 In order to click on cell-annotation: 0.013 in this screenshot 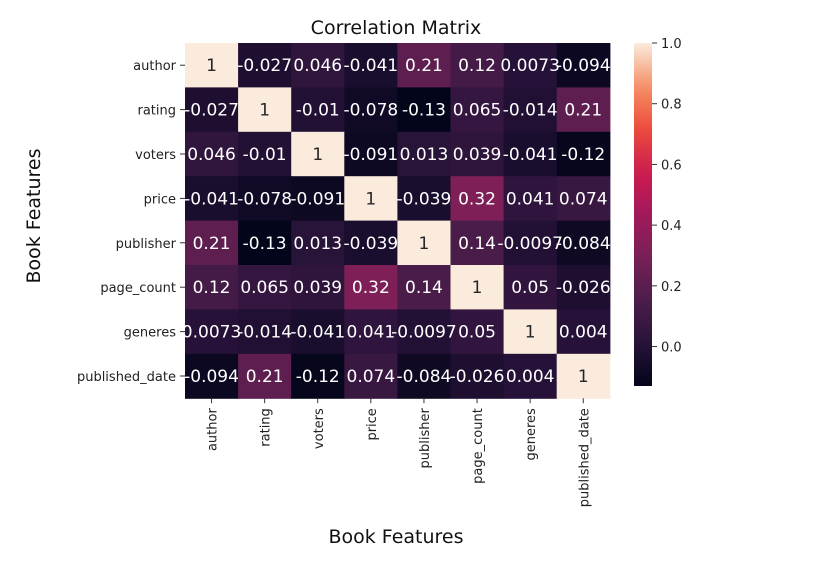, I will do `click(317, 244)`.